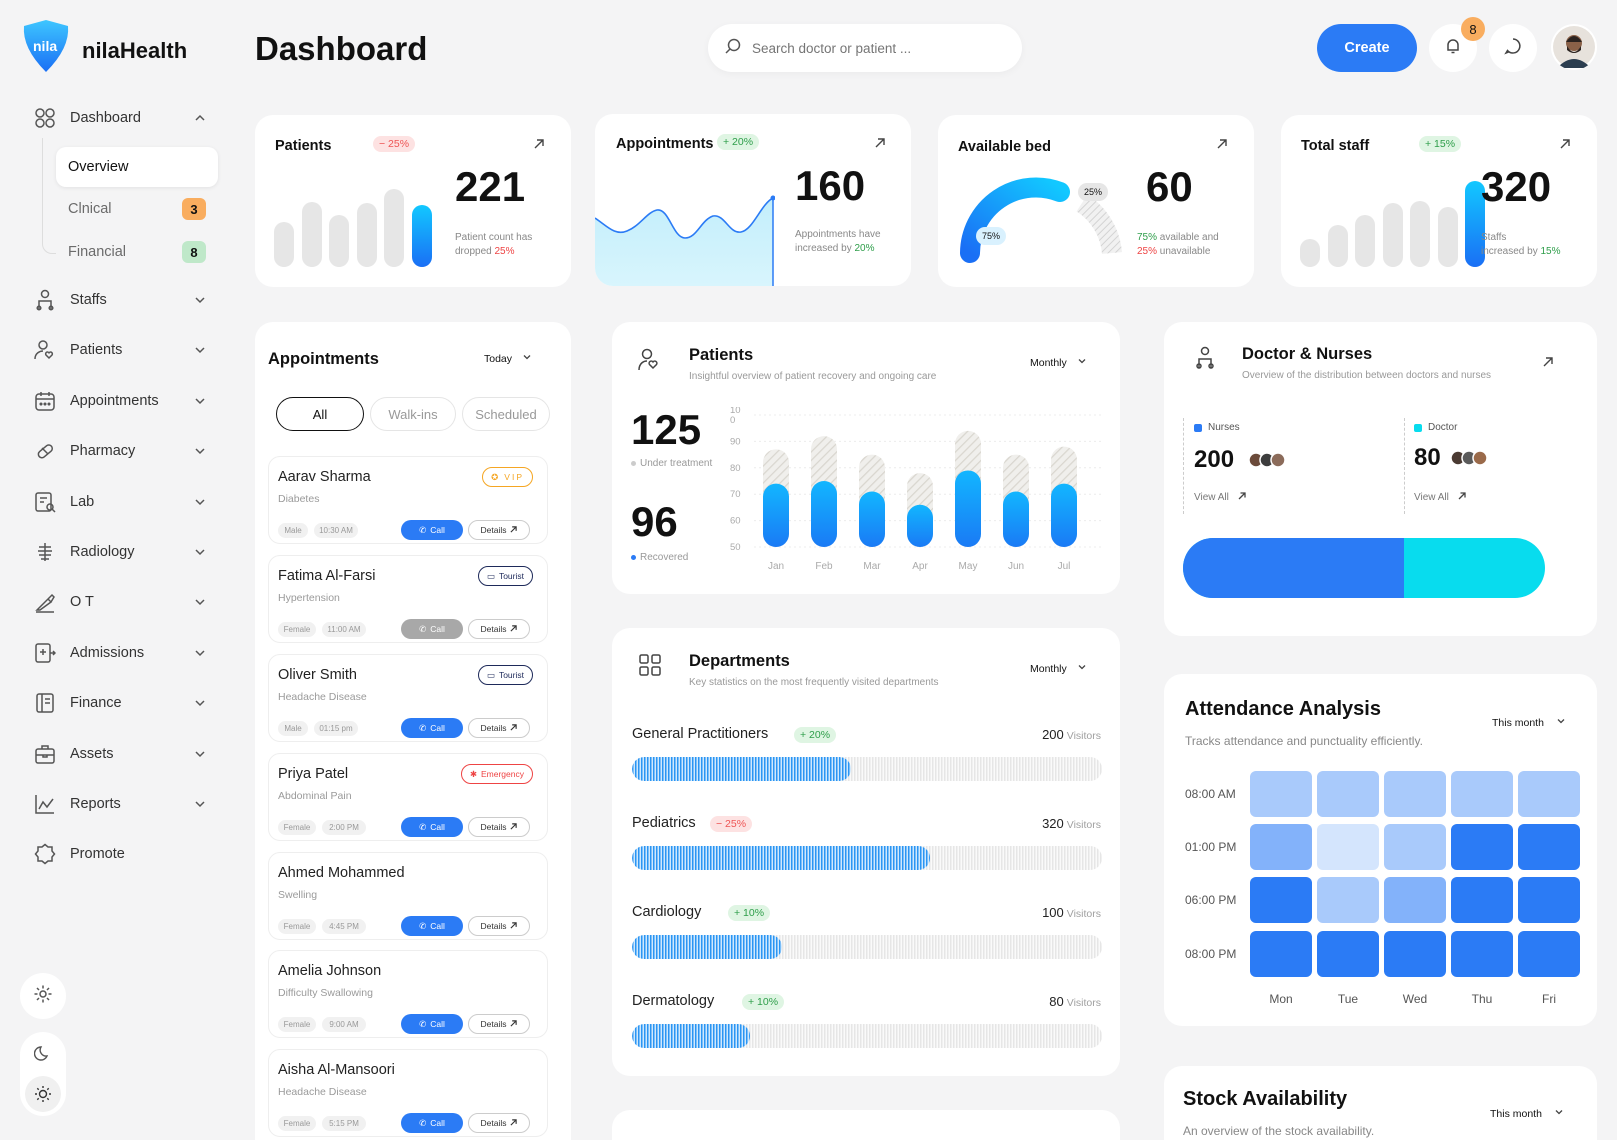 The width and height of the screenshot is (1617, 1140). Describe the element at coordinates (1574, 47) in the screenshot. I see `avatar` at that location.